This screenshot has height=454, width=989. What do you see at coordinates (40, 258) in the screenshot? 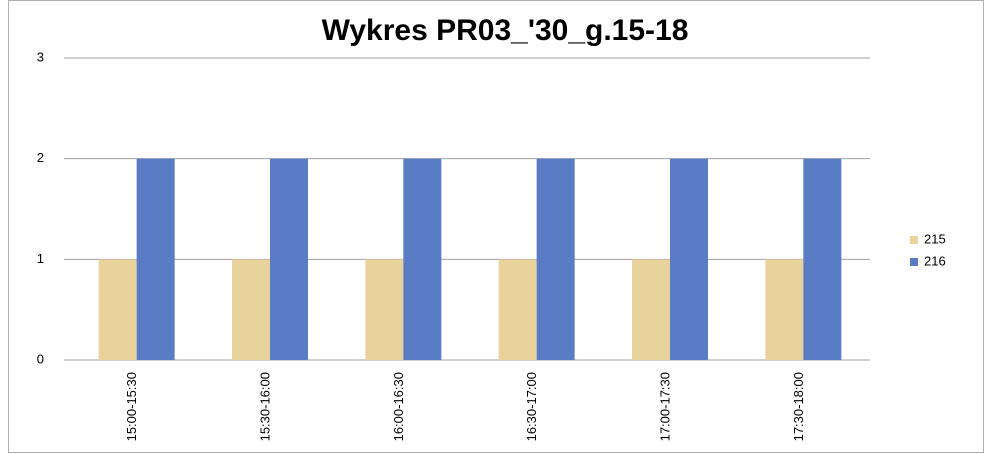
I see `y-tick-label: 1` at bounding box center [40, 258].